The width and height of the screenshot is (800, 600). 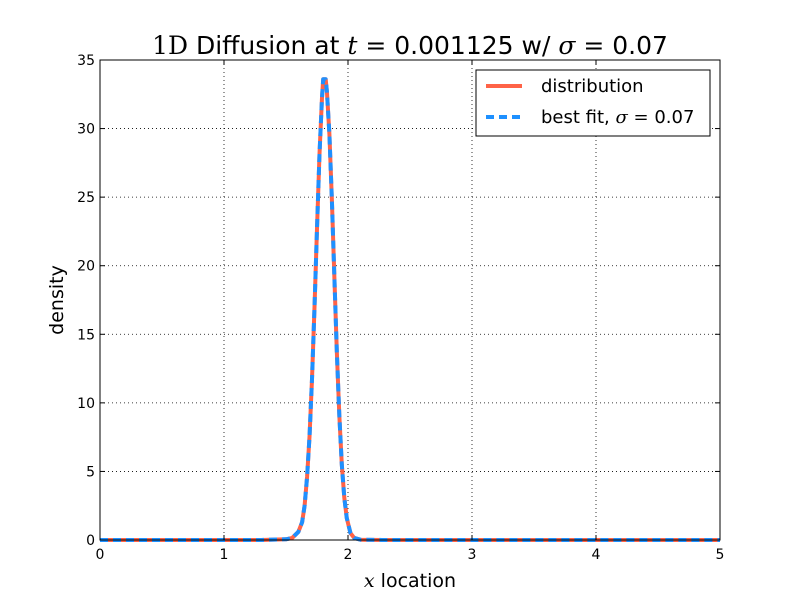 I want to click on x-axis-label: x location, so click(x=410, y=581).